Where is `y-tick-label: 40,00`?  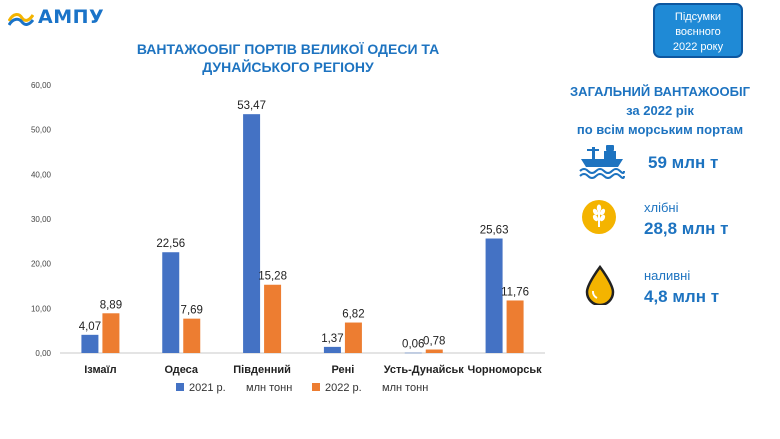 y-tick-label: 40,00 is located at coordinates (41, 174).